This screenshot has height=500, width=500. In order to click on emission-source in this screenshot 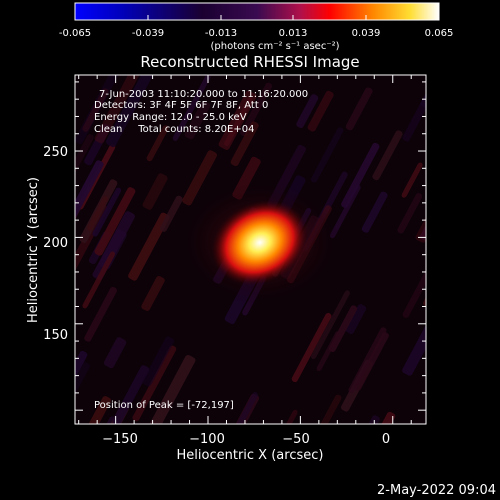, I will do `click(259, 242)`.